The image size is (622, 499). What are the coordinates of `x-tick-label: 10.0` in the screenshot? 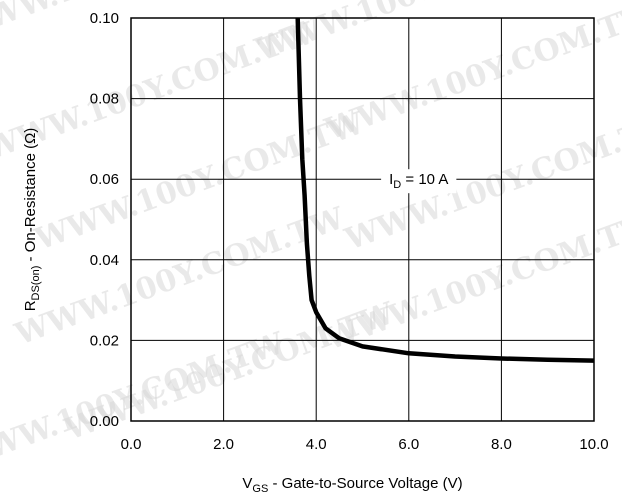 It's located at (593, 444).